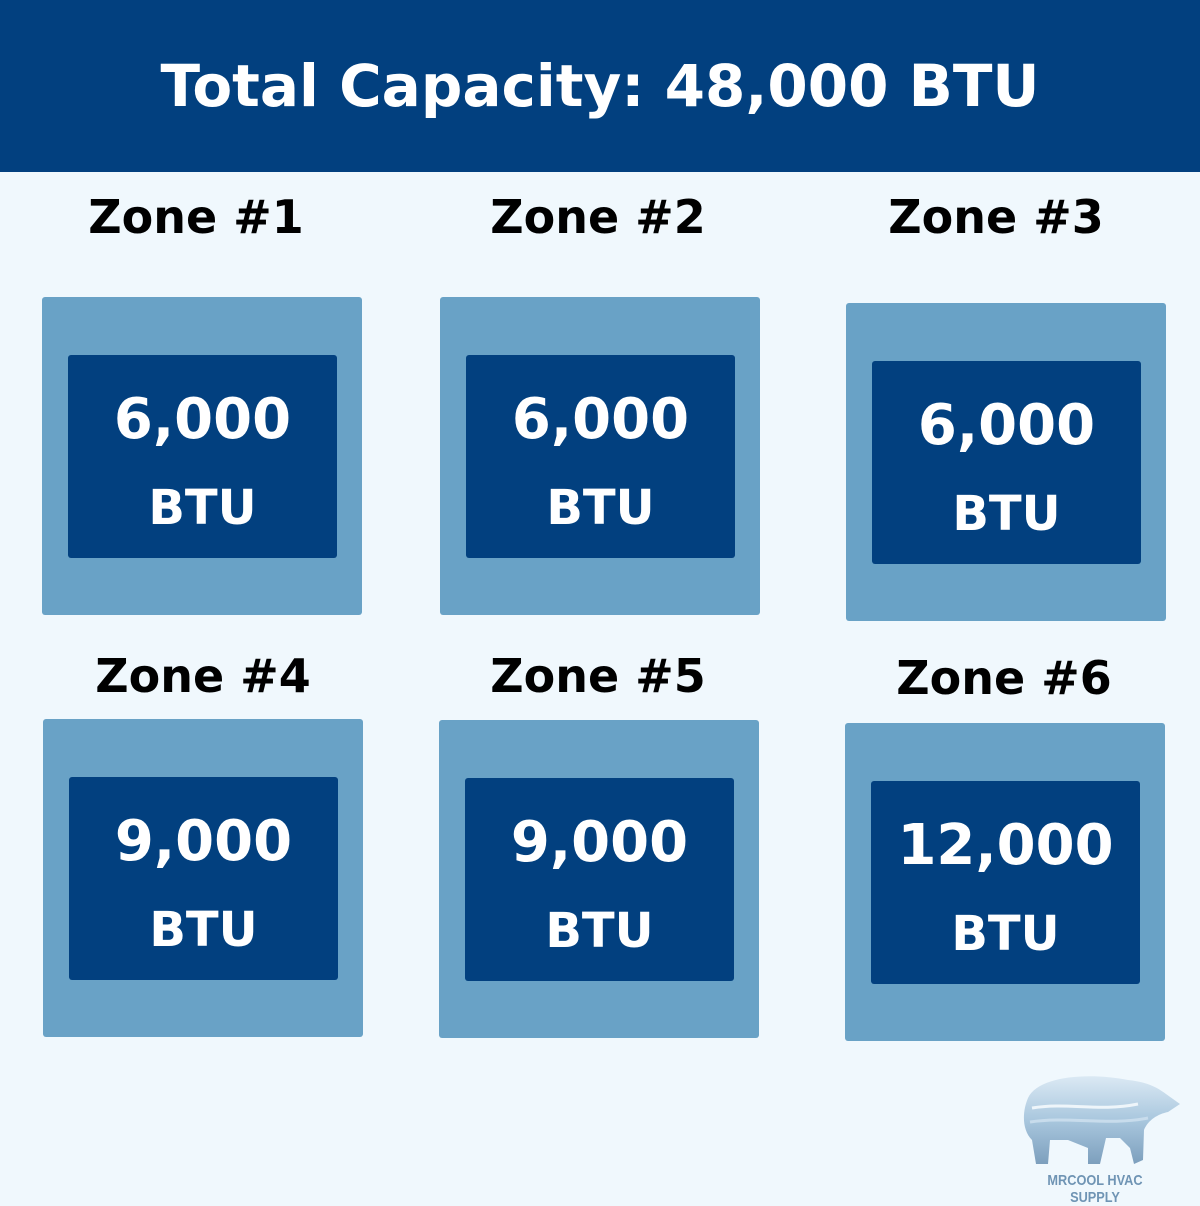 This screenshot has height=1206, width=1200. What do you see at coordinates (203, 930) in the screenshot?
I see `zone-4-unit: BTU` at bounding box center [203, 930].